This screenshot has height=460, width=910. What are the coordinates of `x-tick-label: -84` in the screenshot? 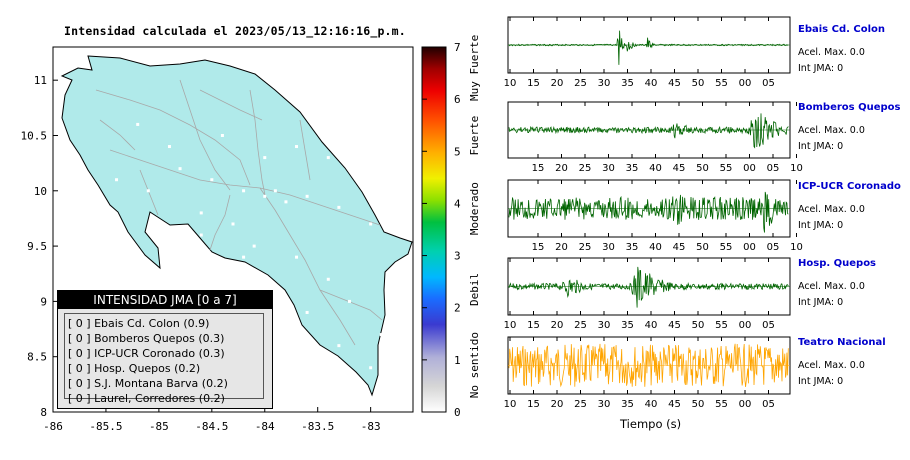 It's located at (265, 426).